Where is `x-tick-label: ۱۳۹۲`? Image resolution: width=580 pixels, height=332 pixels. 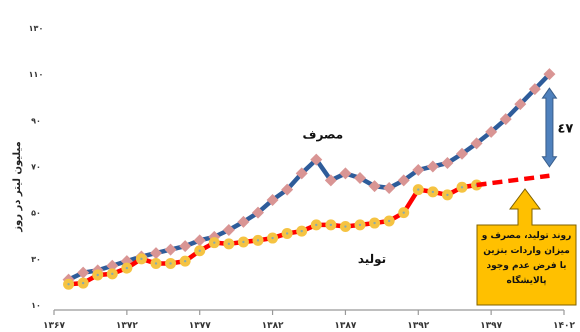
x-tick-label: ۱۳۹۲ is located at coordinates (418, 326).